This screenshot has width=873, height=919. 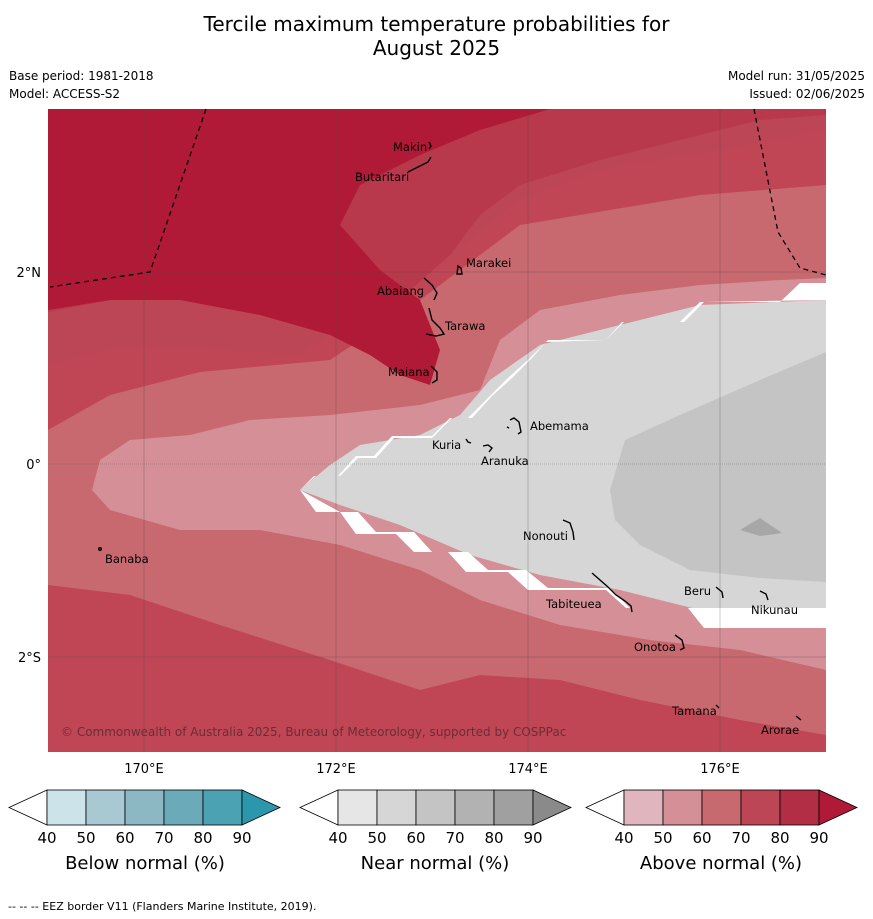 I want to click on colorbar-above-tick: 80, so click(x=779, y=838).